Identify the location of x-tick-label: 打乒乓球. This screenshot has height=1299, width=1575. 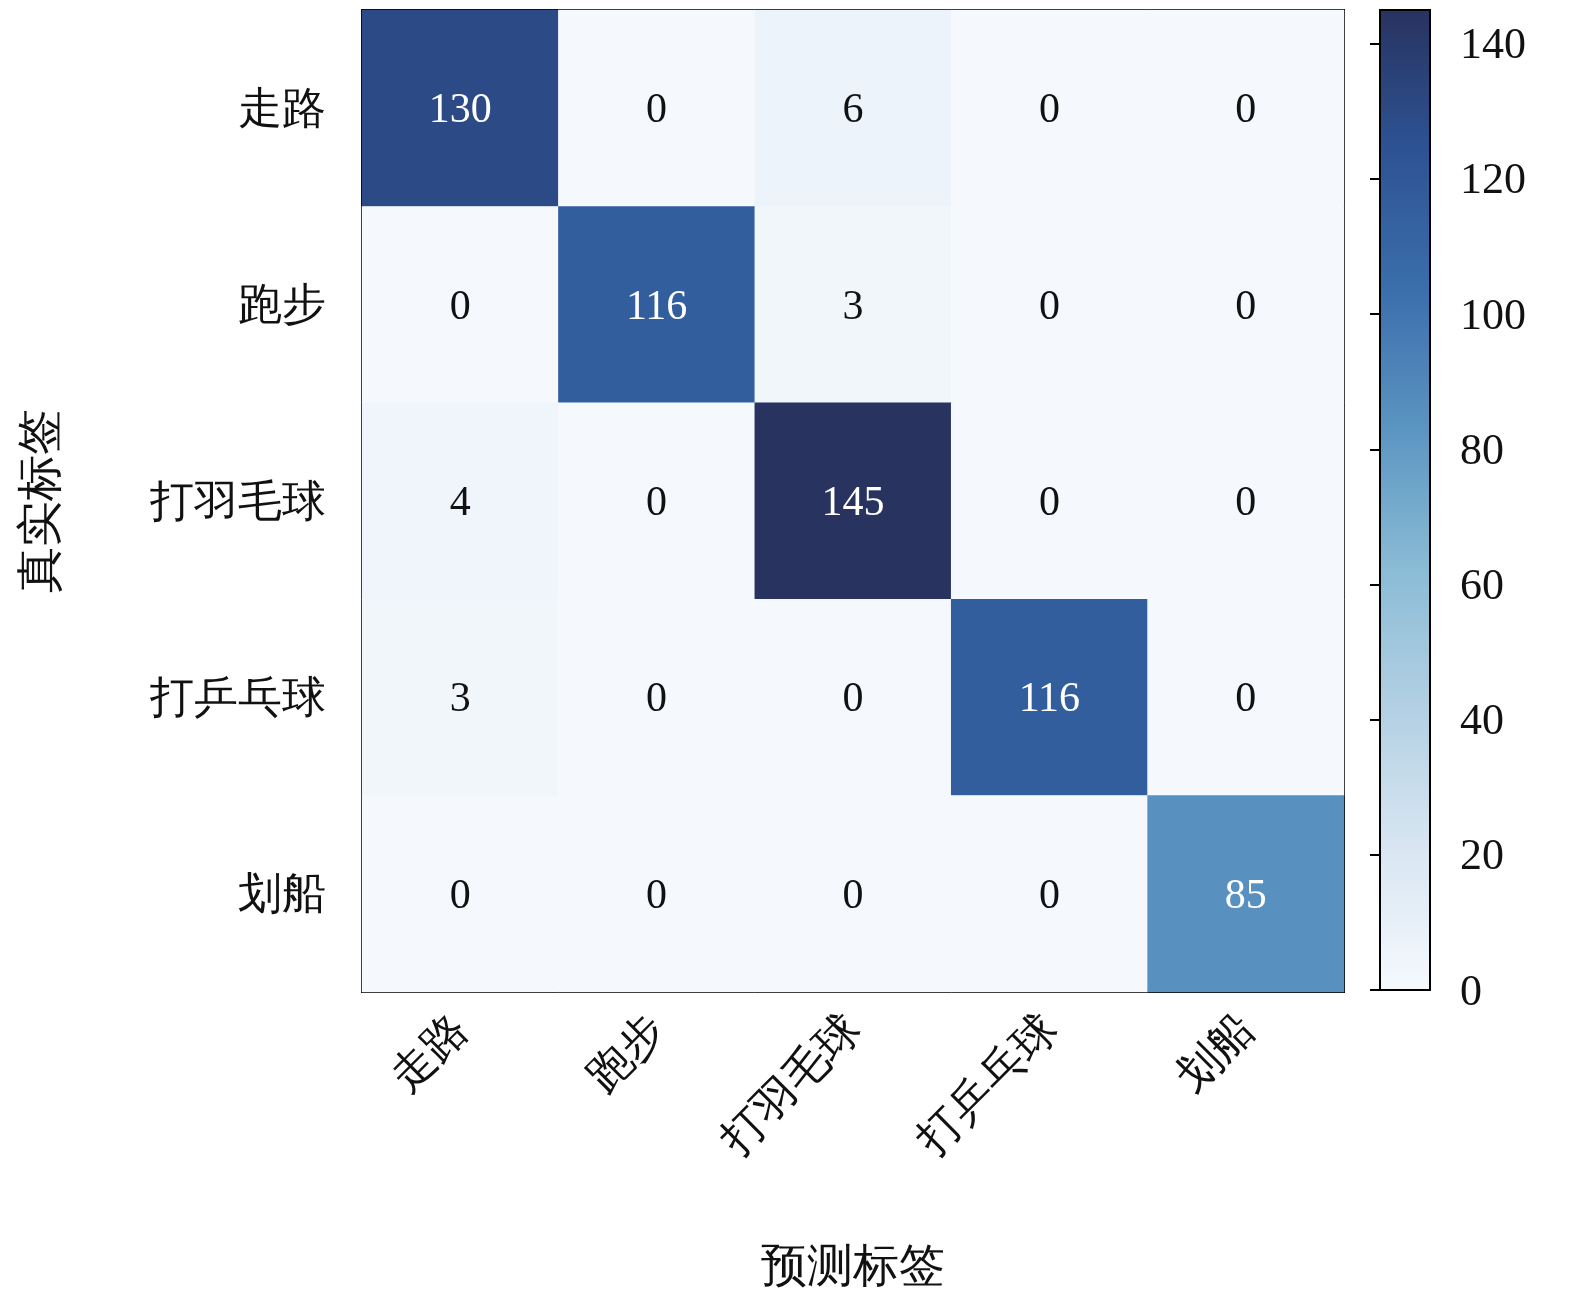
(986, 1084).